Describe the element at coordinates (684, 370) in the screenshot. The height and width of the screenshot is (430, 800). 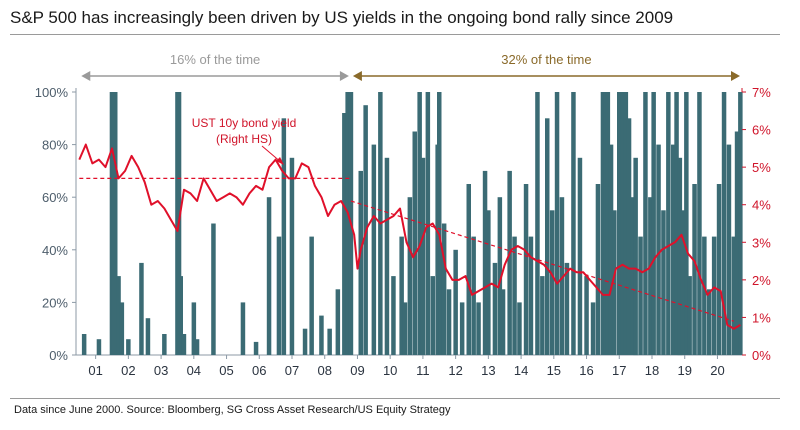
I see `x-tick-label: 19` at that location.